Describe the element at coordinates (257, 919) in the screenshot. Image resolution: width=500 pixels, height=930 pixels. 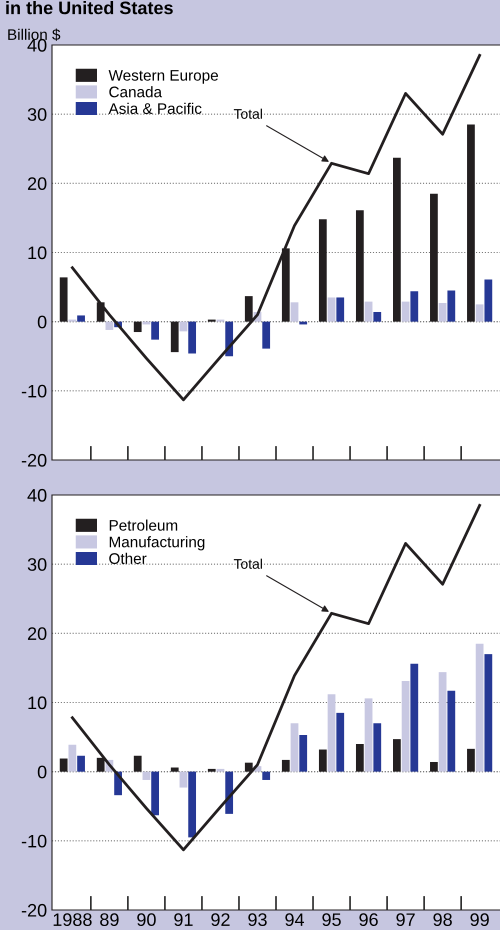
I see `x-tick-label: 93` at that location.